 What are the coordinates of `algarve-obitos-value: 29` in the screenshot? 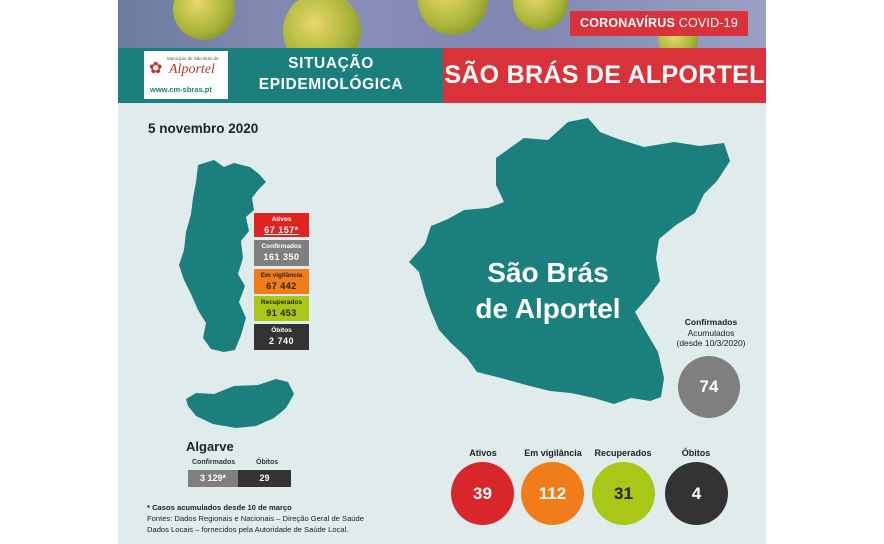 It's located at (264, 478).